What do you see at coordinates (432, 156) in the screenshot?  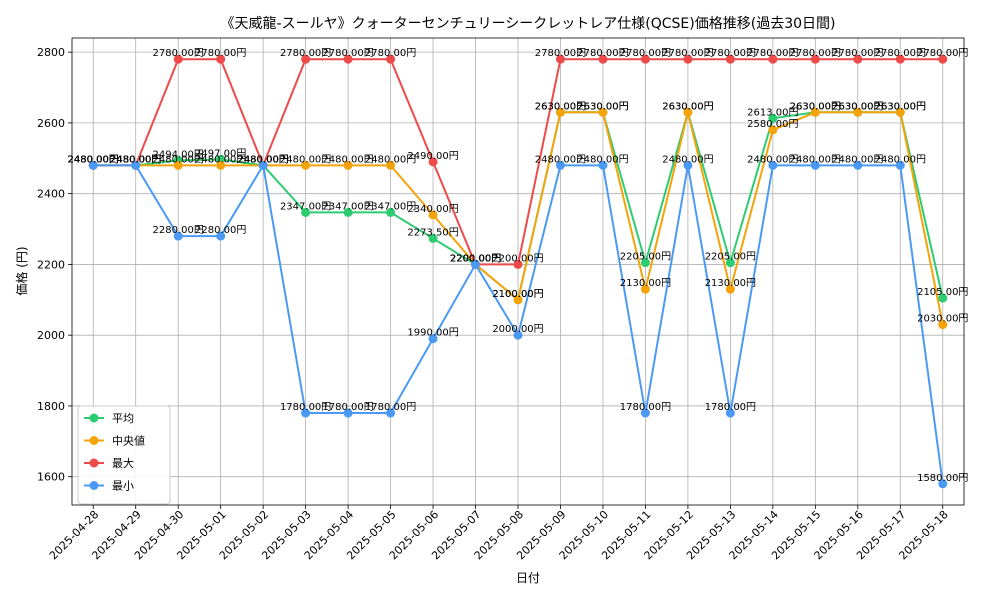 I see `data-label: 2490.00円` at bounding box center [432, 156].